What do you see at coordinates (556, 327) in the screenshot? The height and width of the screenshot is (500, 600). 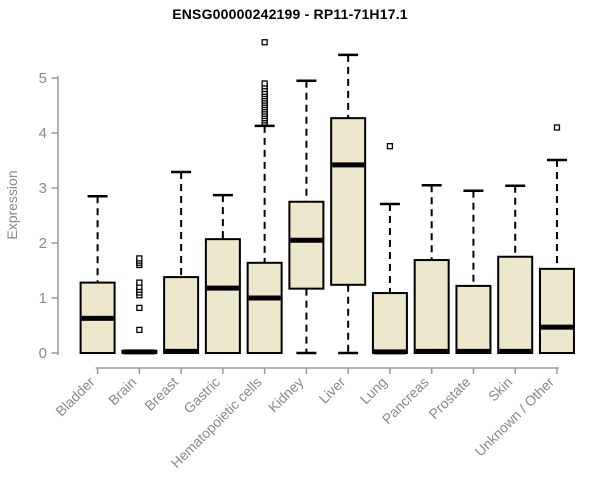 I see `median-unknown-other` at bounding box center [556, 327].